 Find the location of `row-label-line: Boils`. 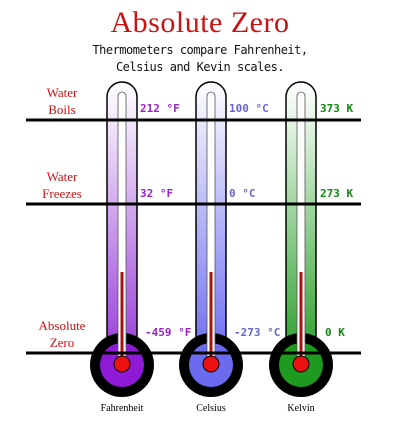

row-label-line: Boils is located at coordinates (62, 109).